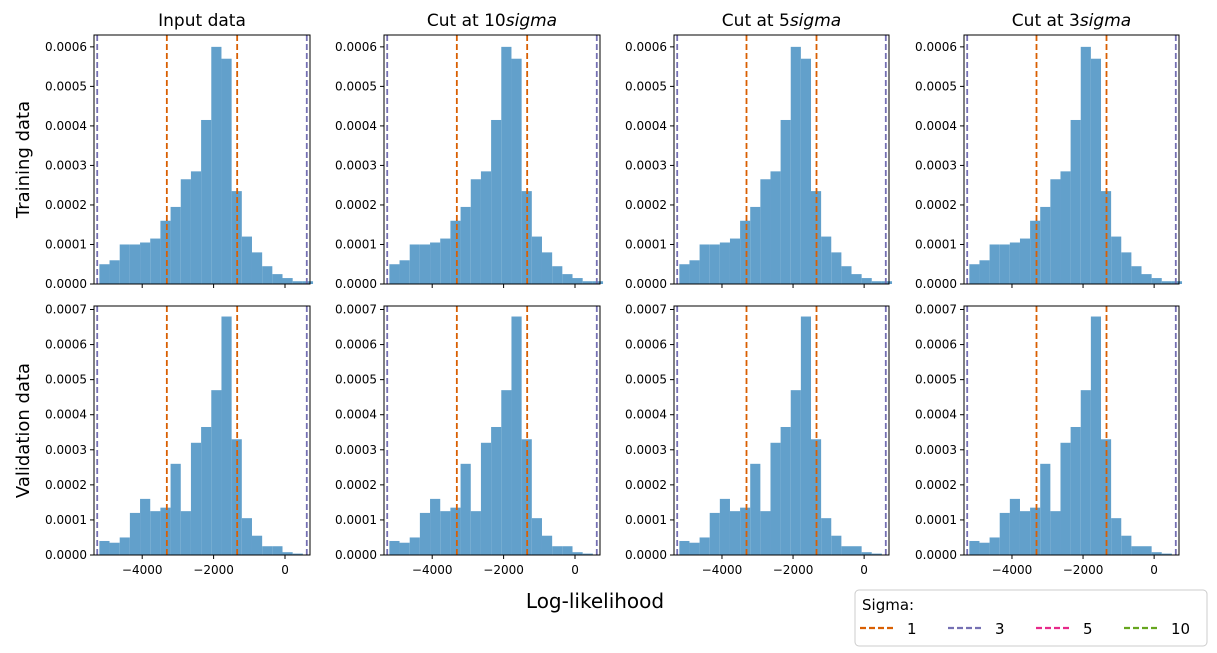 The height and width of the screenshot is (653, 1217). Describe the element at coordinates (646, 284) in the screenshot. I see `y-tick-label: 0.0000` at that location.